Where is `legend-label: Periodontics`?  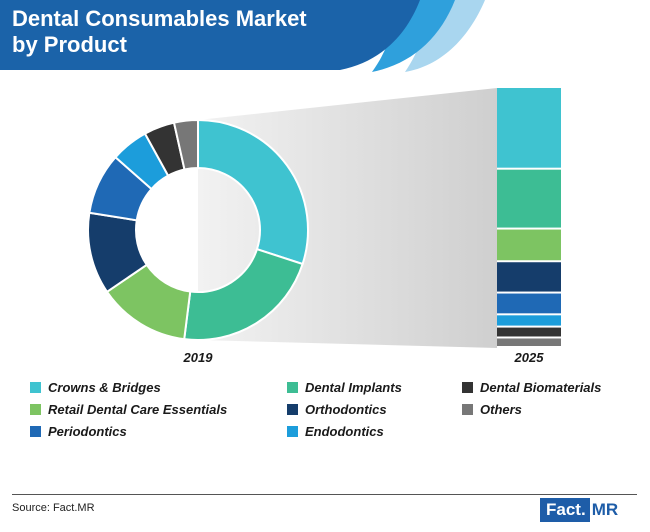
legend-label: Periodontics is located at coordinates (87, 431).